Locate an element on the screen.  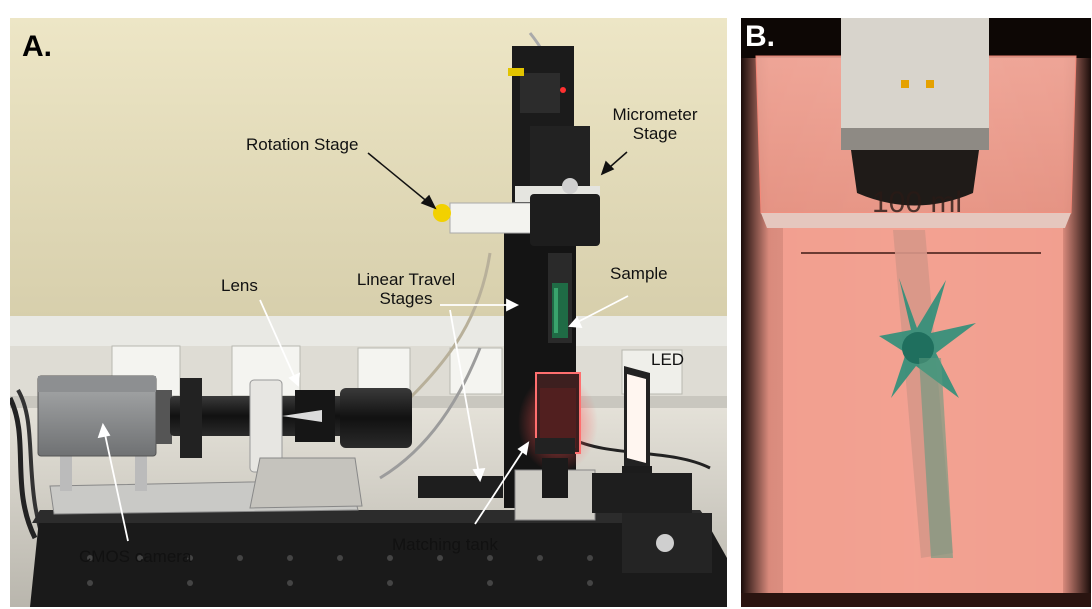
sample-label: Sample is located at coordinates (639, 273).